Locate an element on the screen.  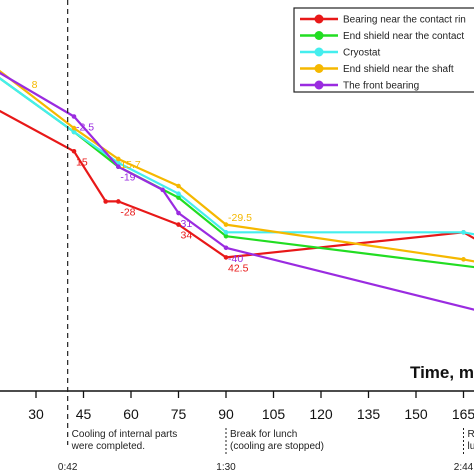
x-tick-label-2: 60 is located at coordinates (131, 414).